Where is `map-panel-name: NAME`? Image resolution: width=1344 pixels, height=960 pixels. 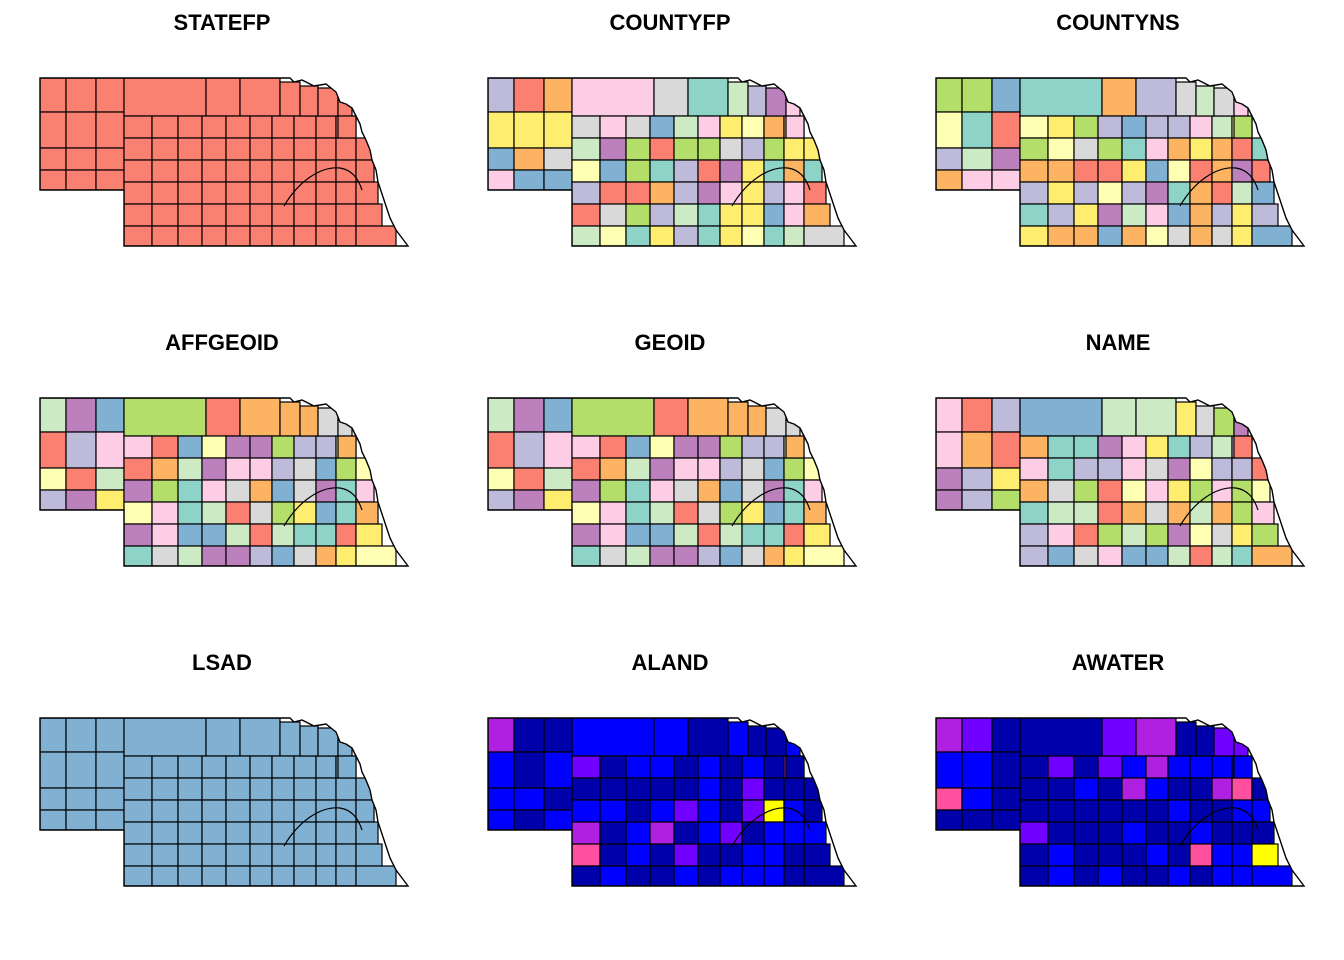
map-panel-name: NAME is located at coordinates (1120, 448).